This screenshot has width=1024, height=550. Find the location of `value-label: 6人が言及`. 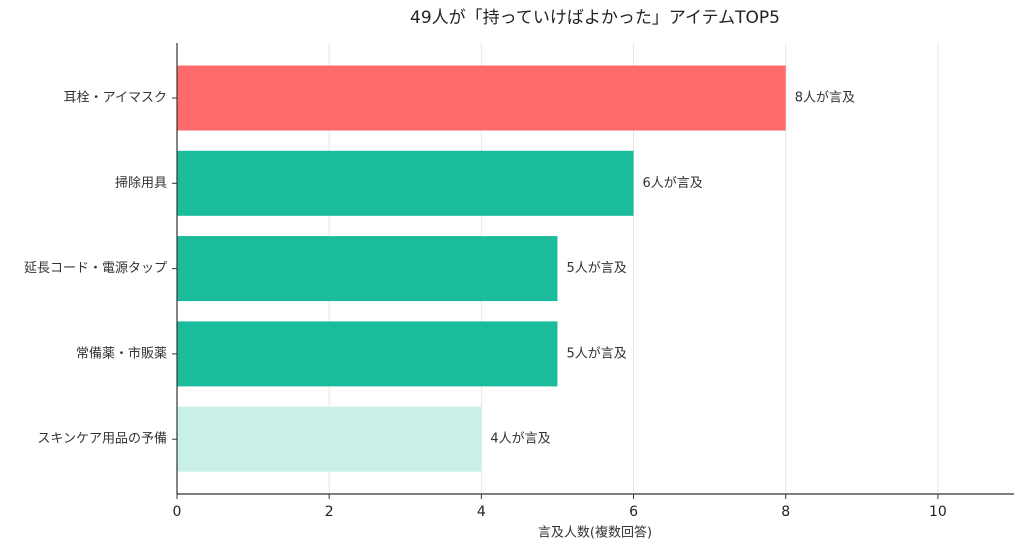

value-label: 6人が言及 is located at coordinates (673, 183).